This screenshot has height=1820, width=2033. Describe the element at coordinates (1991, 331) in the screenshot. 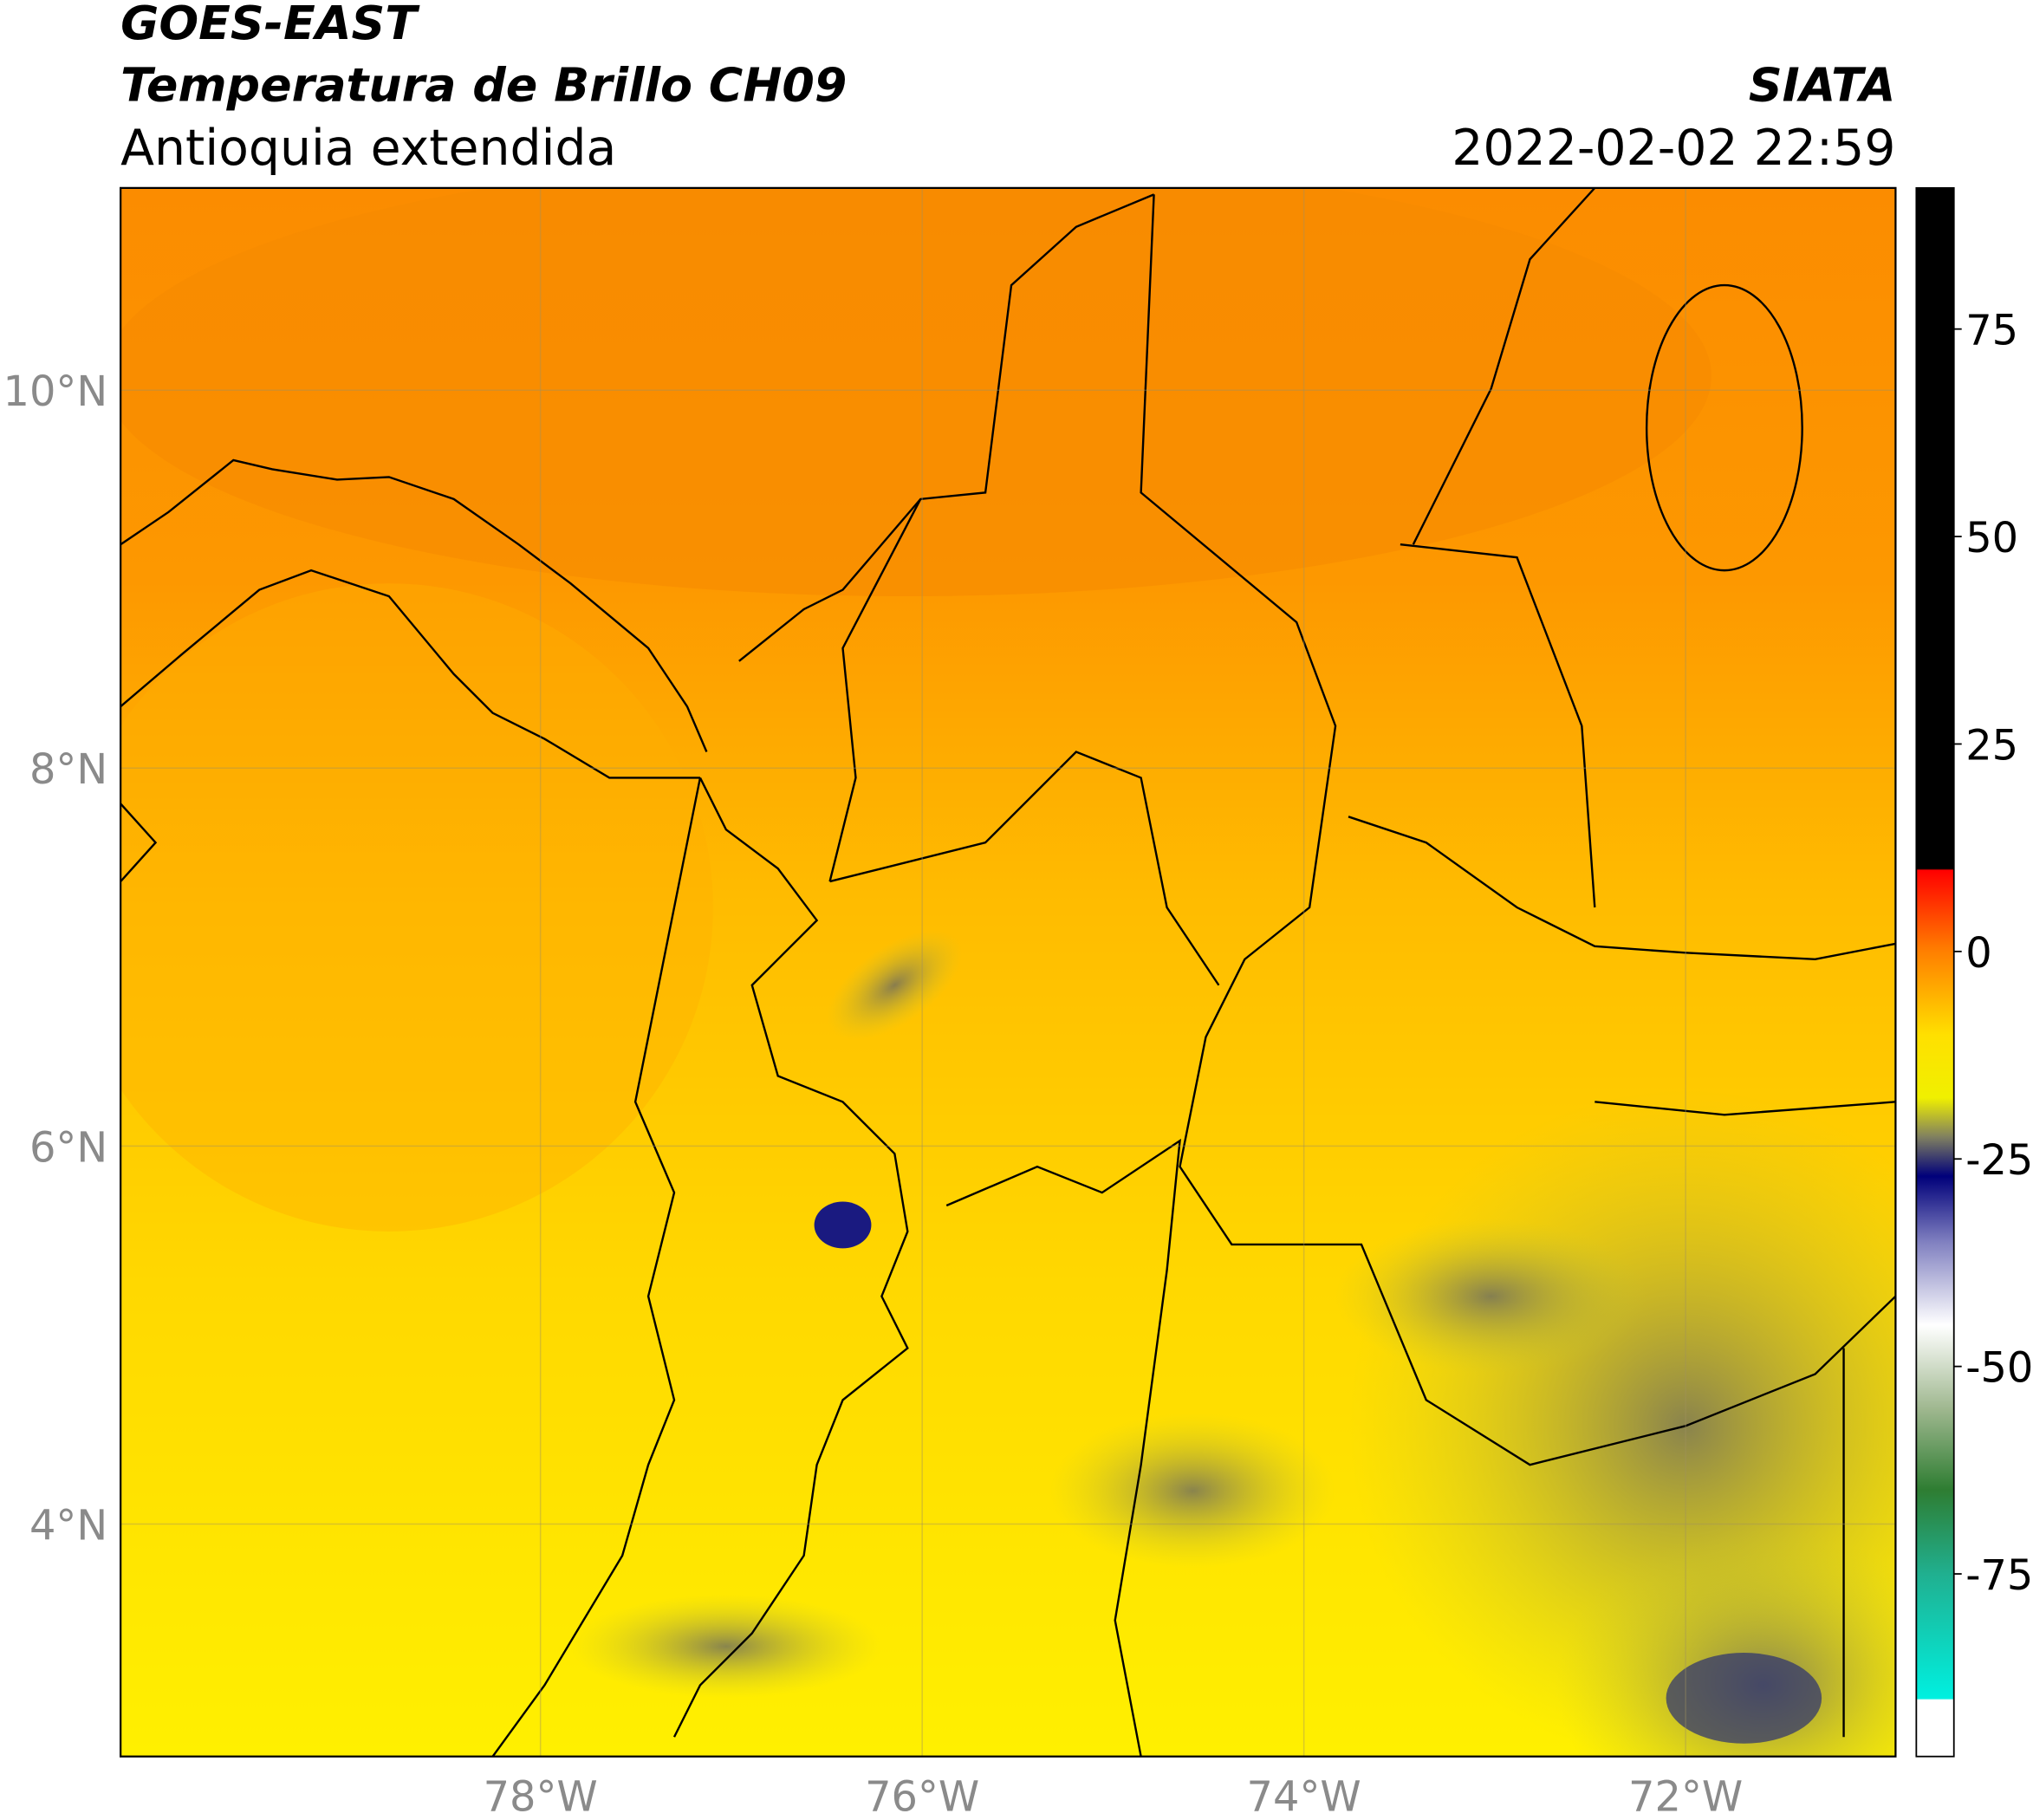

I see `colorbar-tick-label: 75` at that location.